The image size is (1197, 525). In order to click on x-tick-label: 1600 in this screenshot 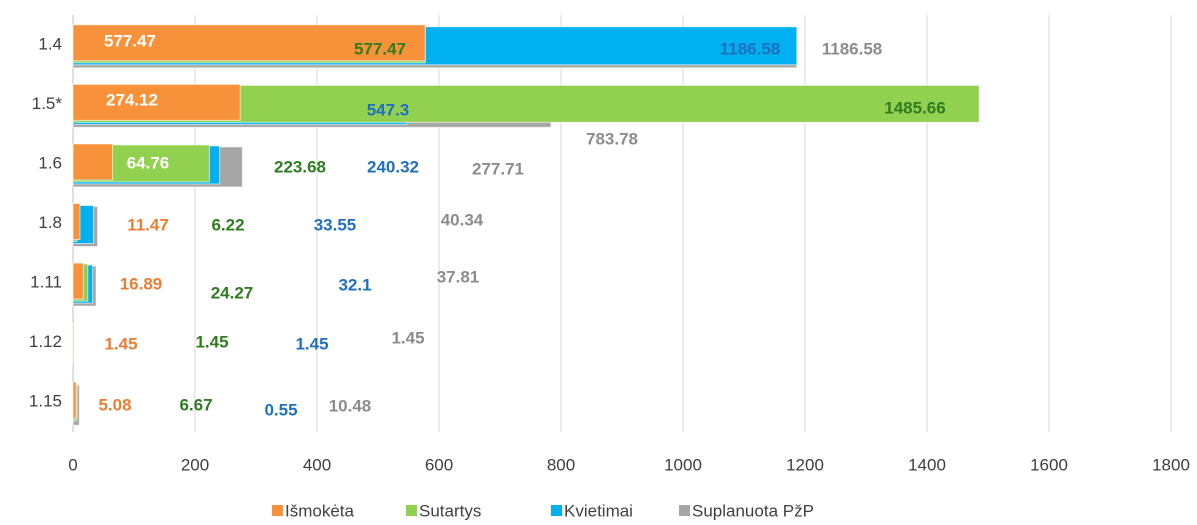, I will do `click(1049, 464)`.